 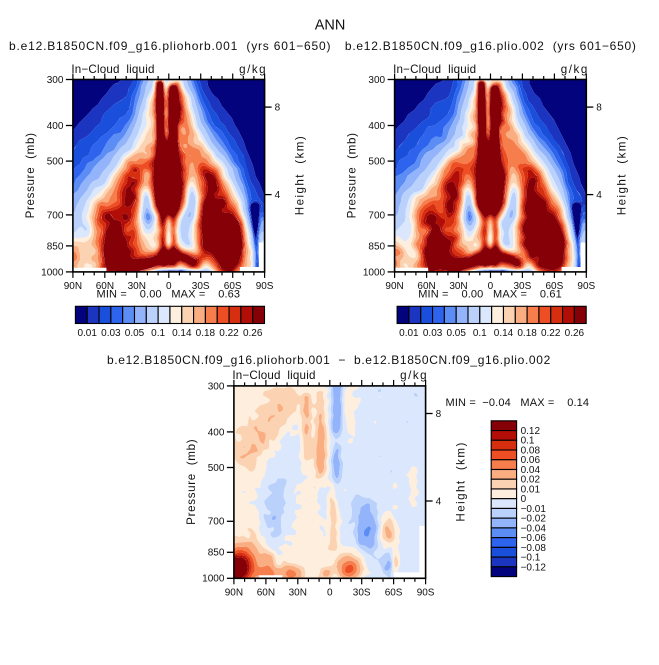 What do you see at coordinates (534, 509) in the screenshot?
I see `svg-text: −0.01` at bounding box center [534, 509].